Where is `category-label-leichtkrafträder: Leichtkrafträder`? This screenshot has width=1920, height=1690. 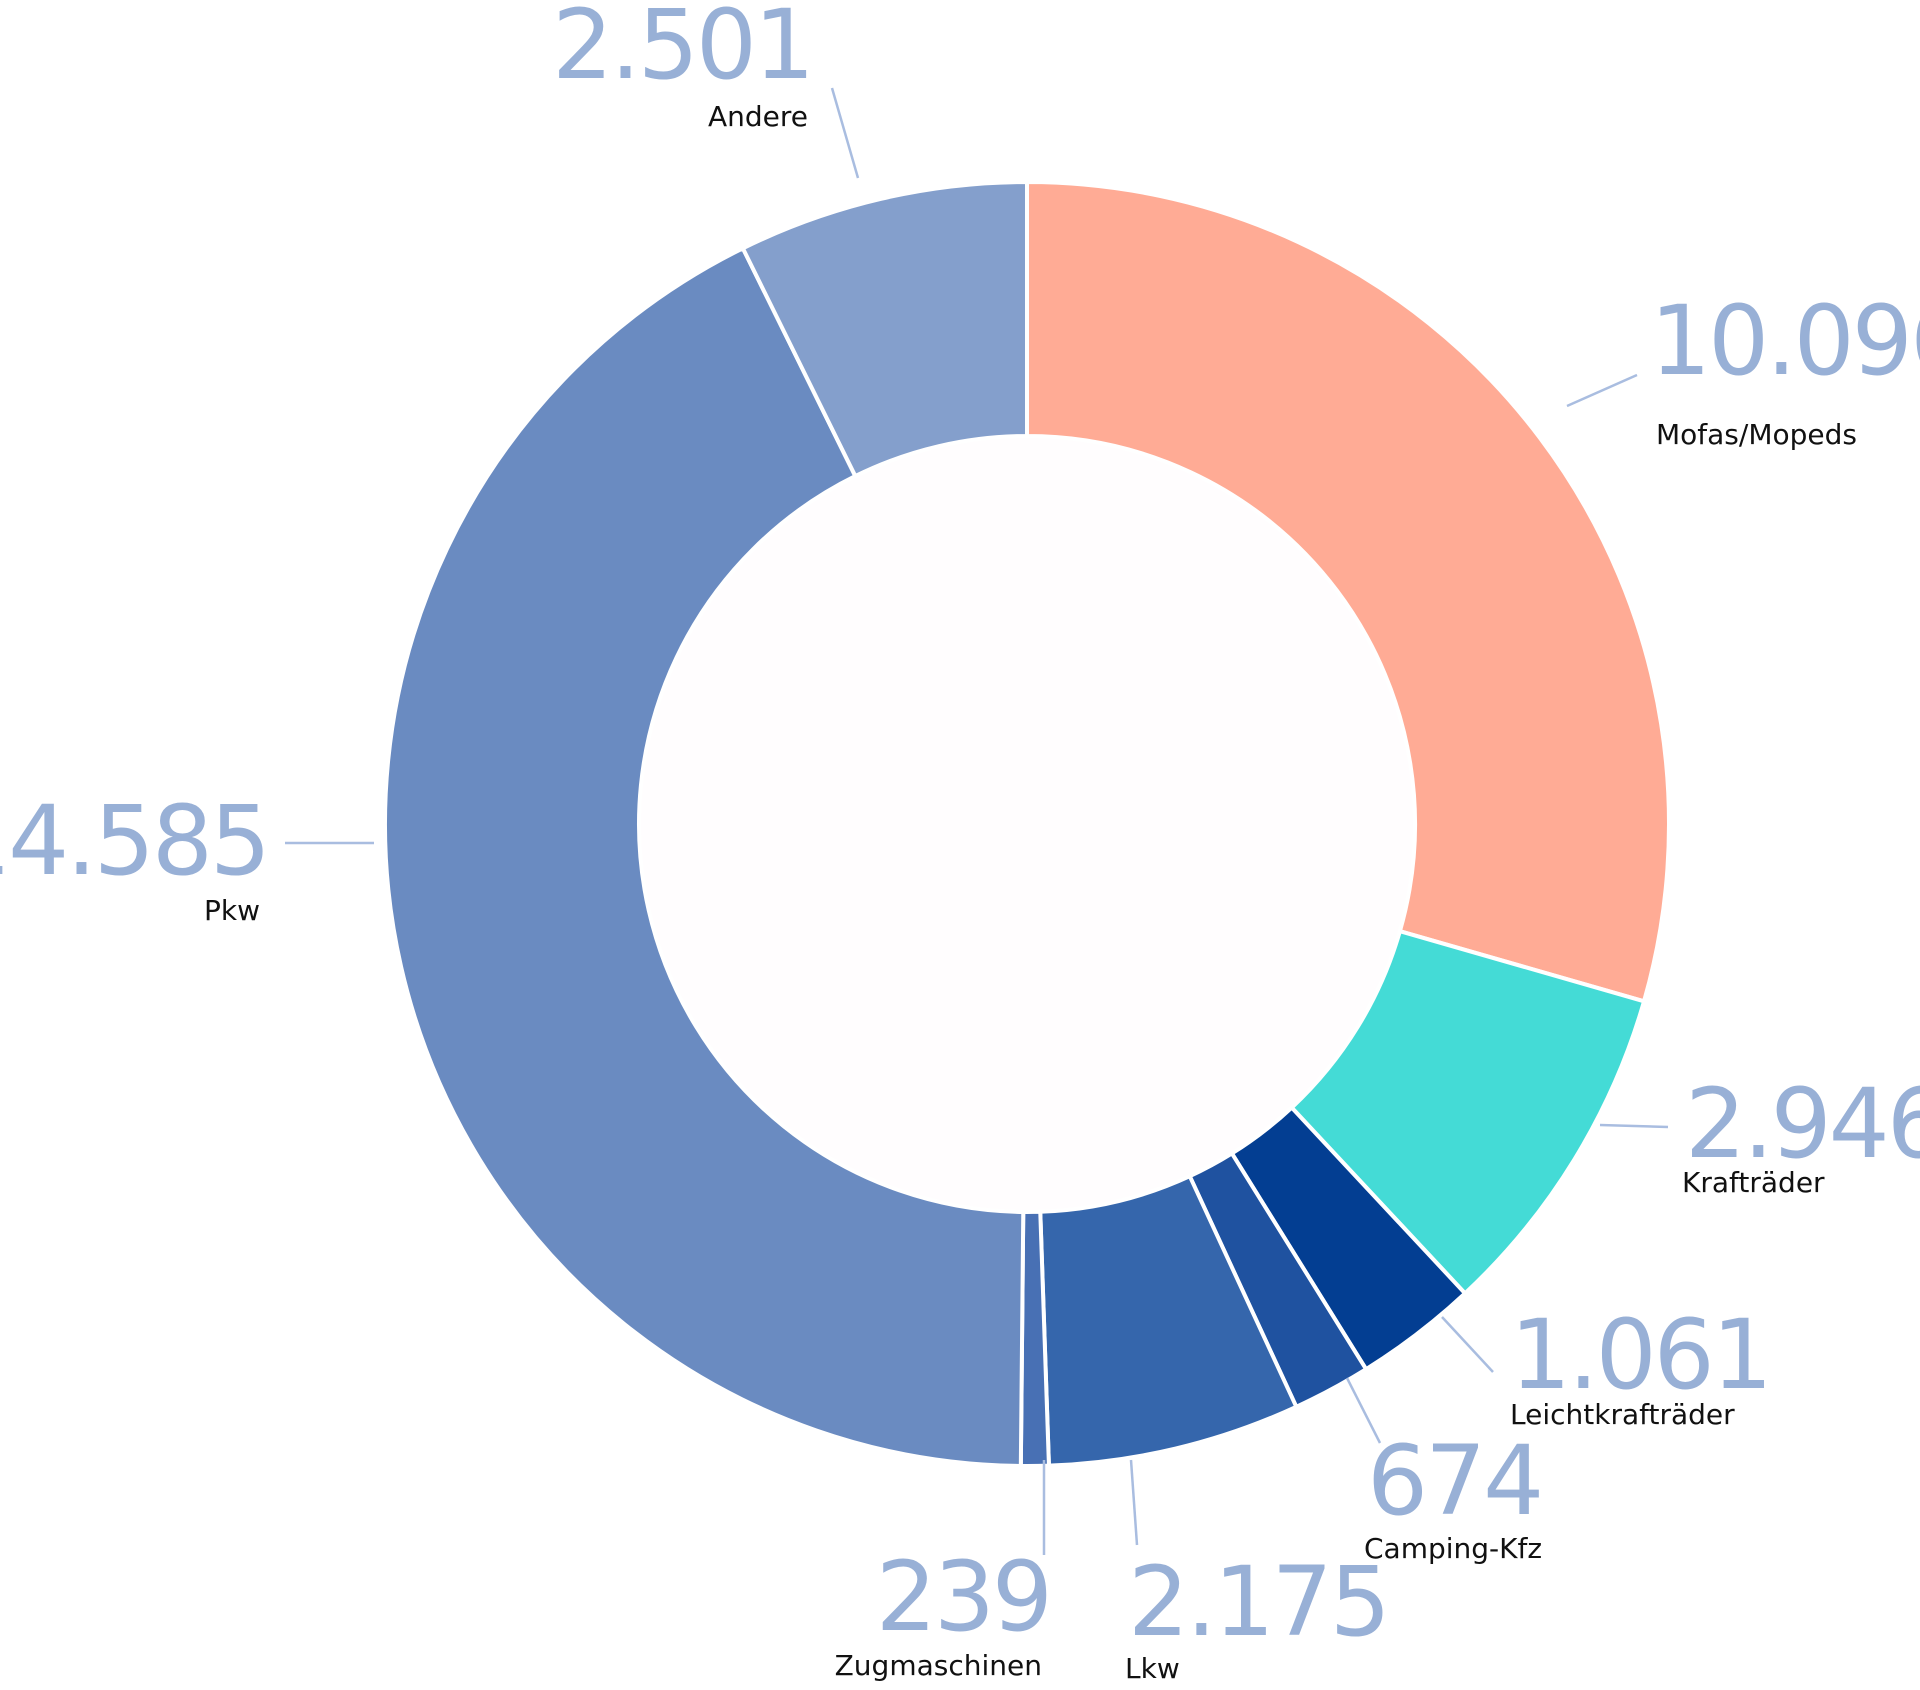
category-label-leichtkrafträder: Leichtkrafträder is located at coordinates (1622, 1414).